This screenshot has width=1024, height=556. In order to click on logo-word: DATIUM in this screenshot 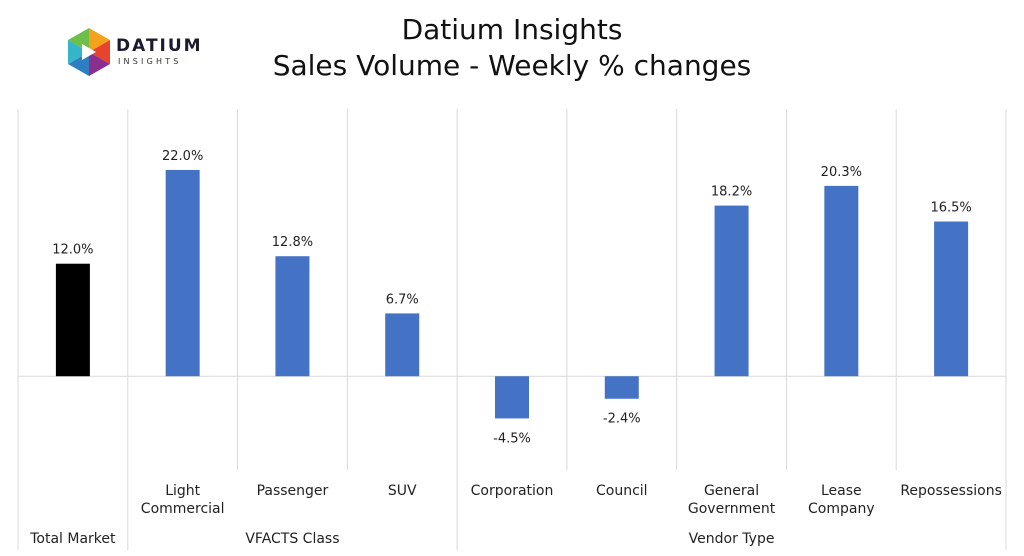, I will do `click(159, 46)`.